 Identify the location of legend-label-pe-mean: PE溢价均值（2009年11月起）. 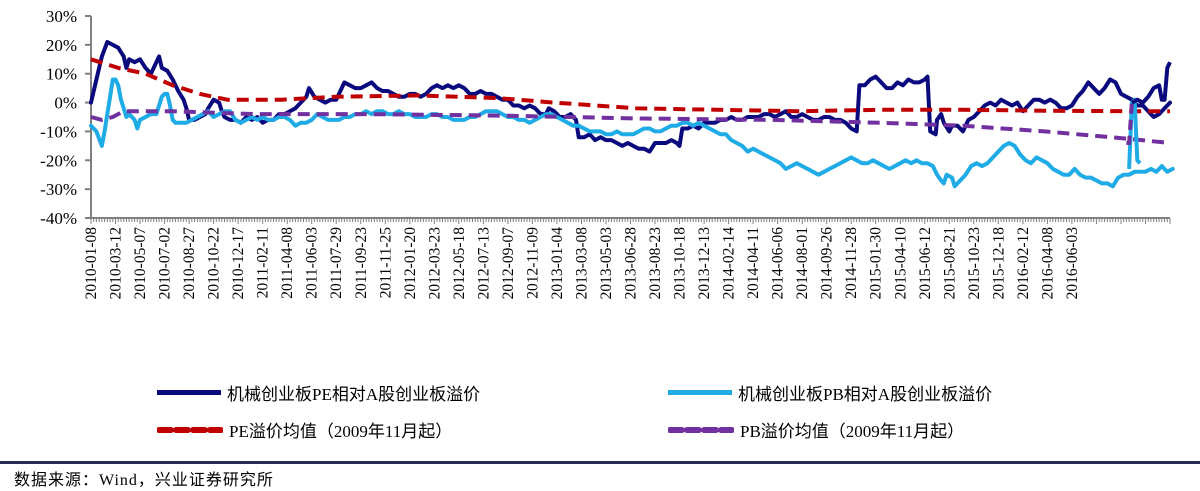
(341, 431).